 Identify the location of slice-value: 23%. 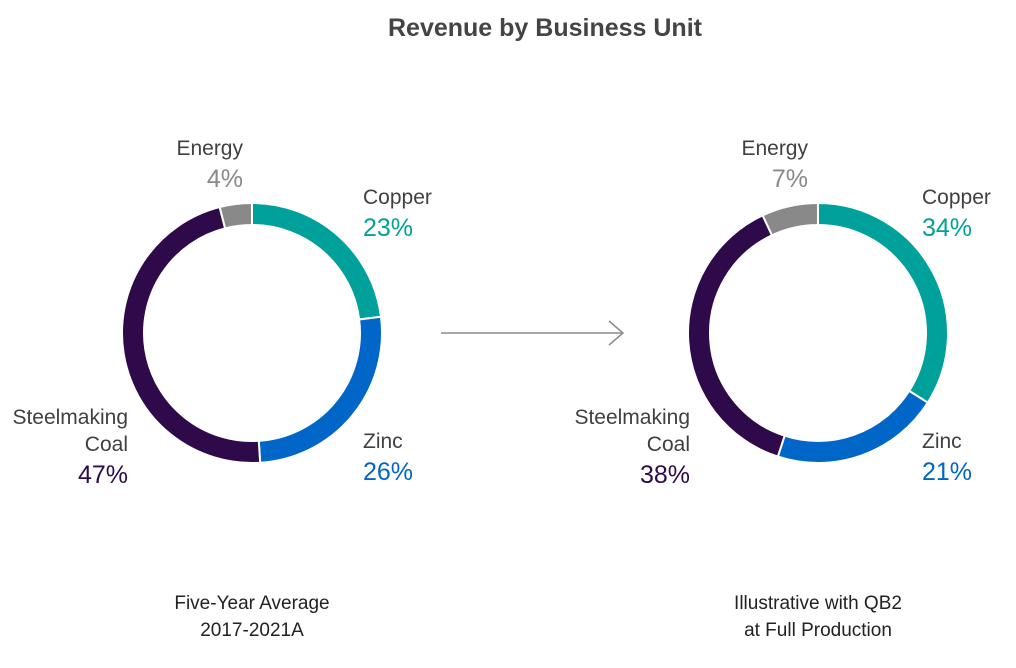
(388, 228).